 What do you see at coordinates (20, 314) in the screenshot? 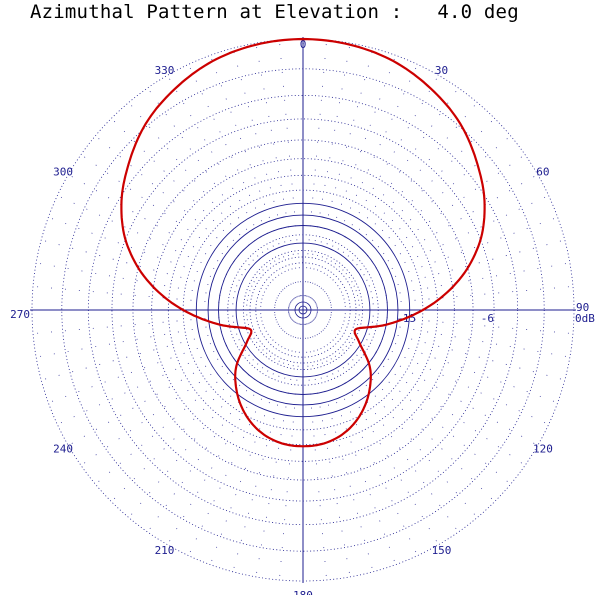
I see `angle-tick-label: 270` at bounding box center [20, 314].